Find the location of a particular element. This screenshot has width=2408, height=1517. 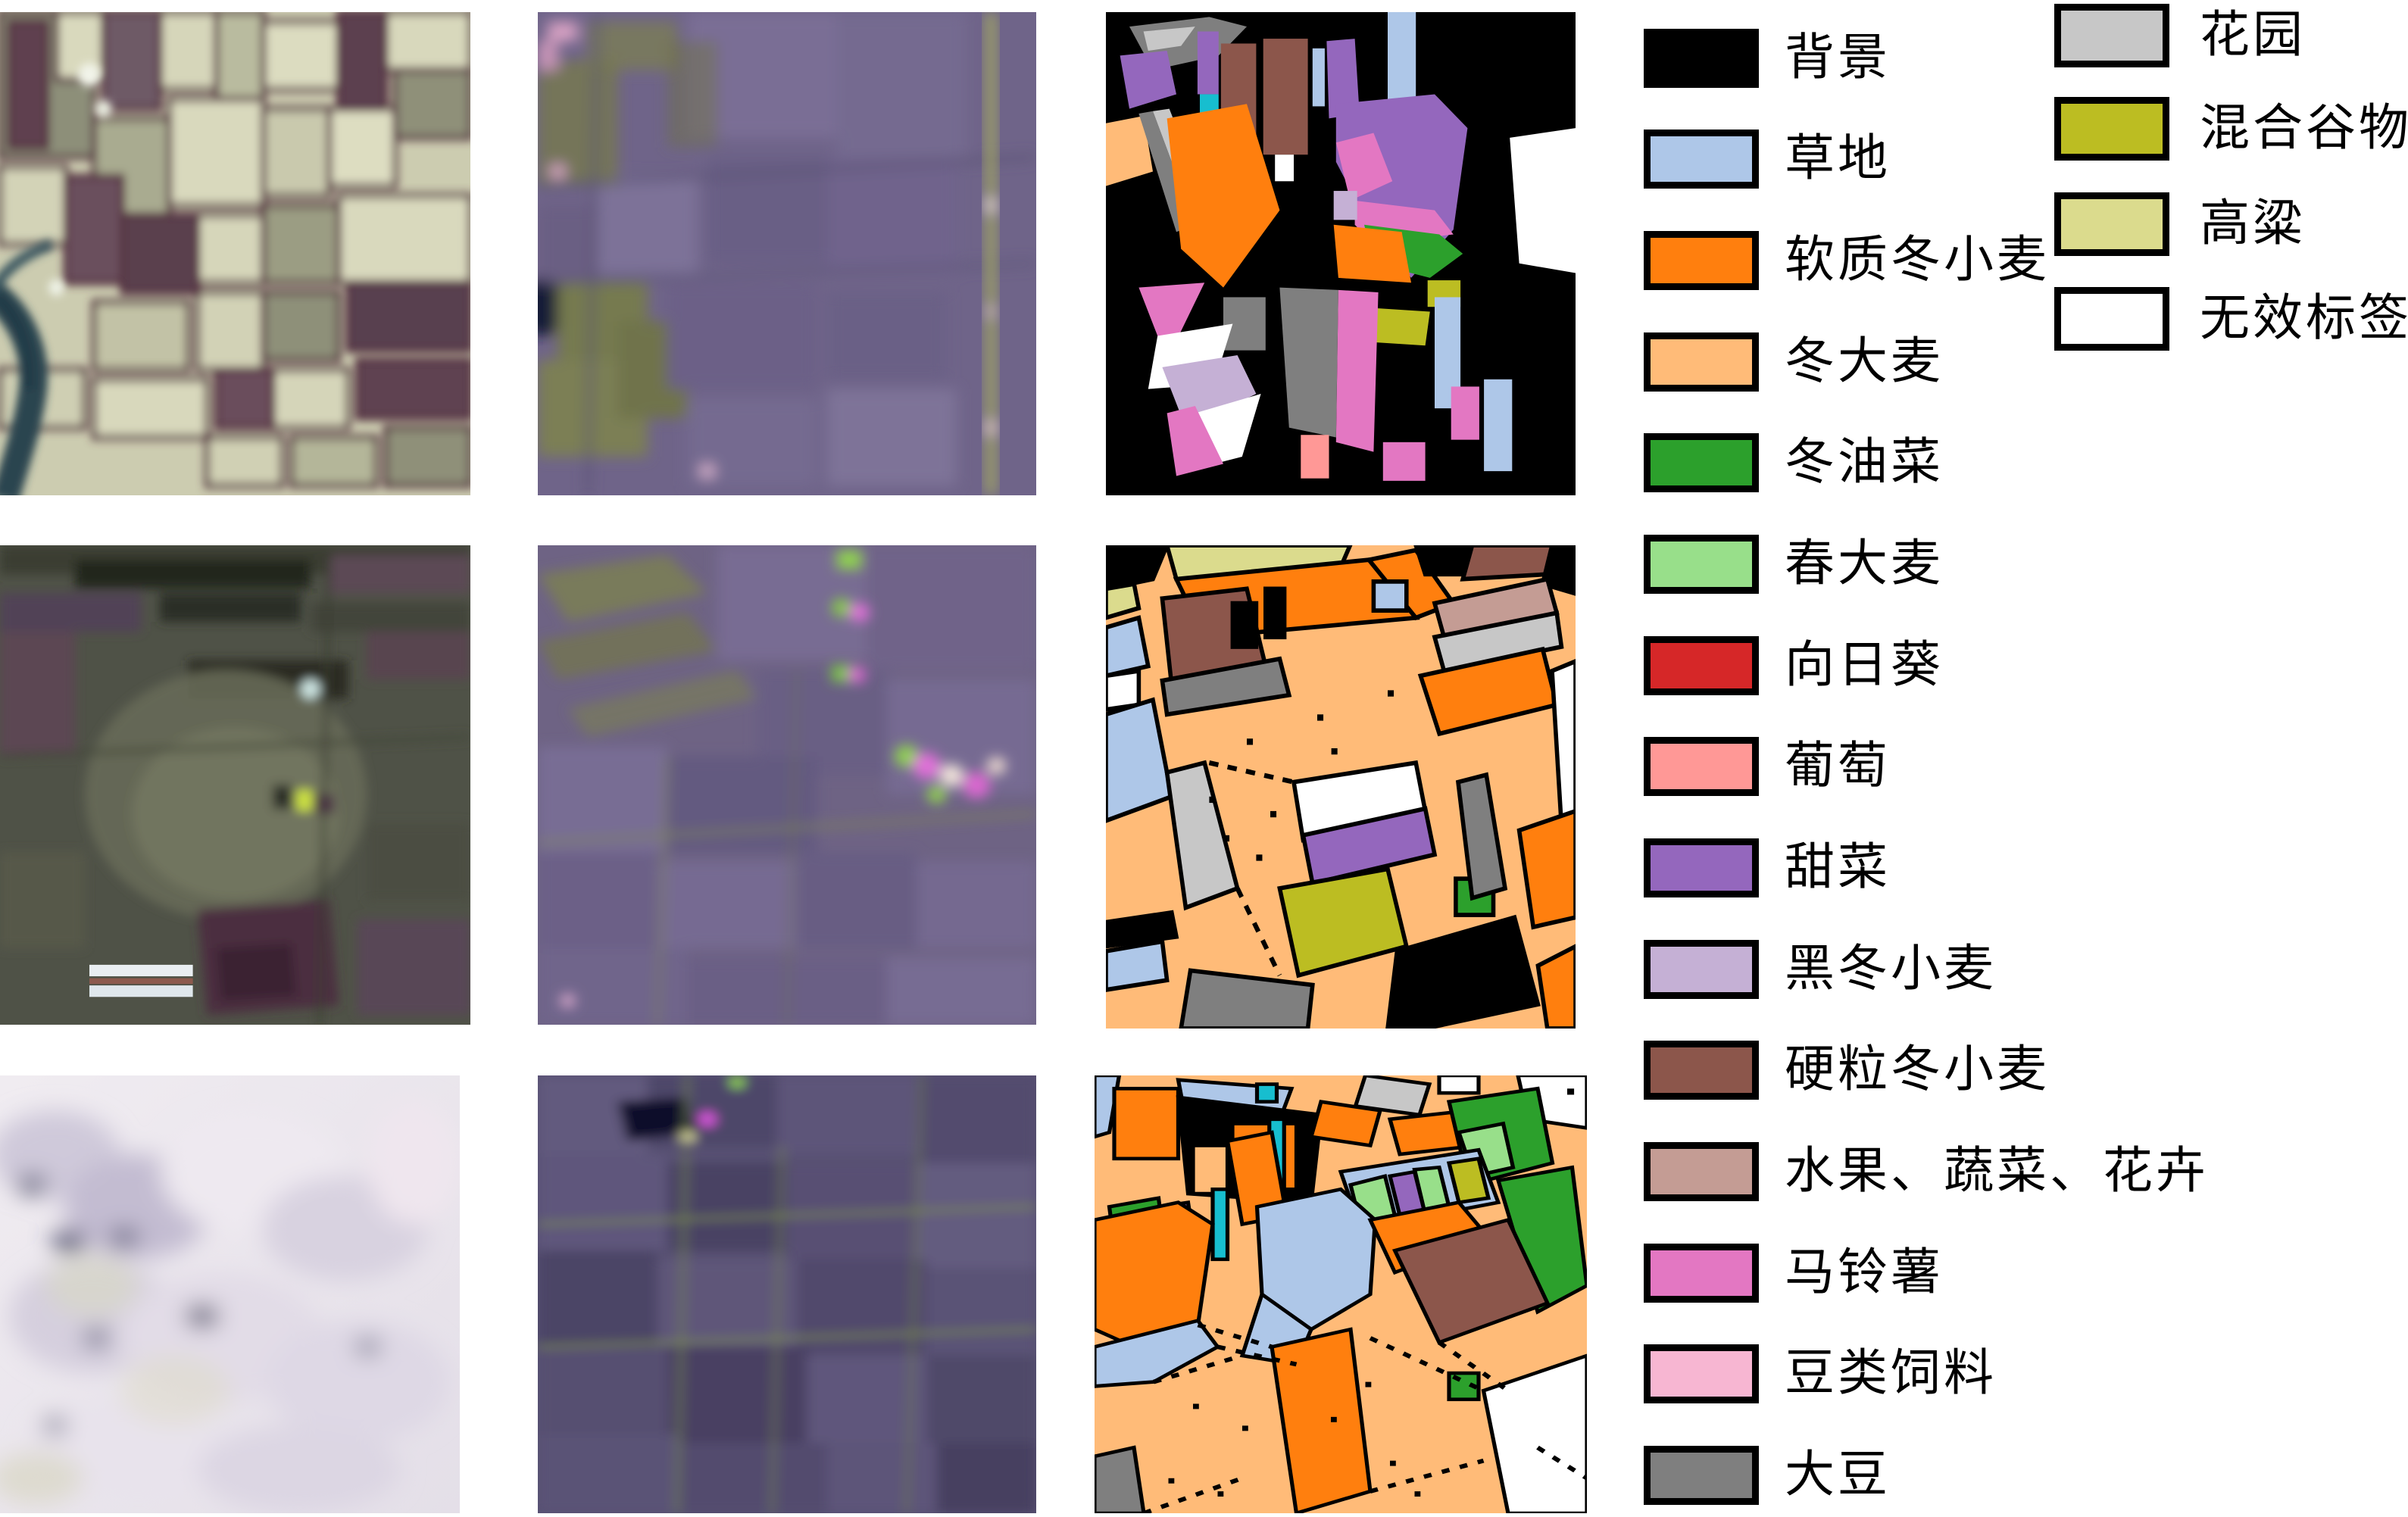

legend-item-sunflower: 向日葵 is located at coordinates (1794, 665).